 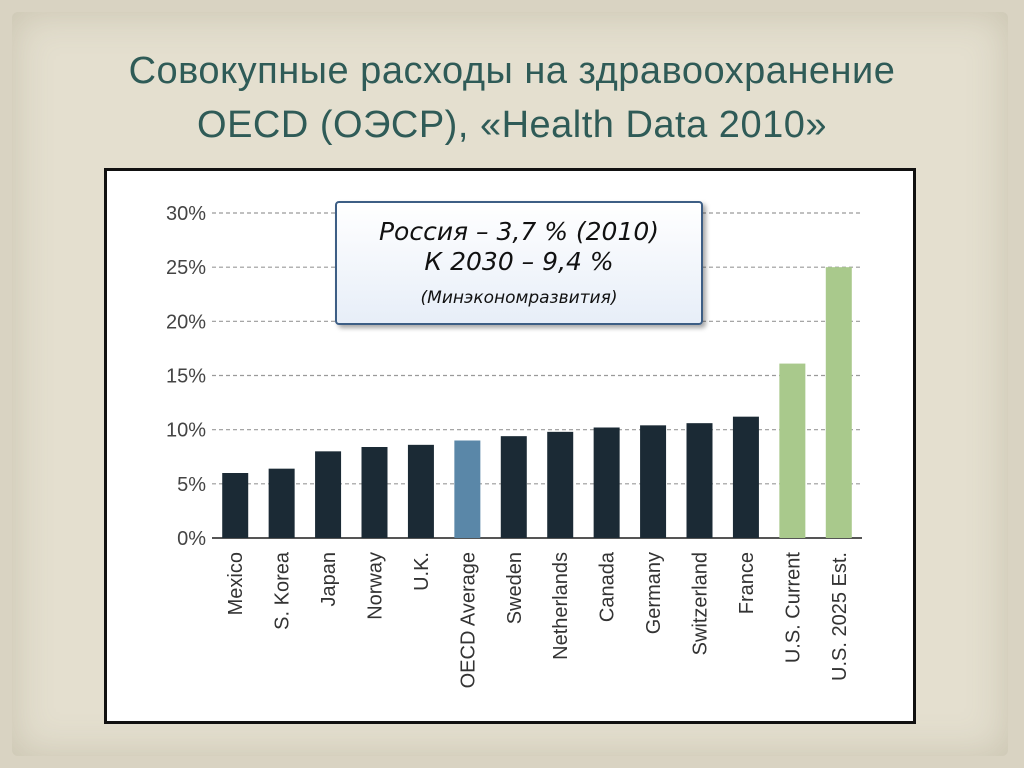 I want to click on x-tick-label: France, so click(x=747, y=583).